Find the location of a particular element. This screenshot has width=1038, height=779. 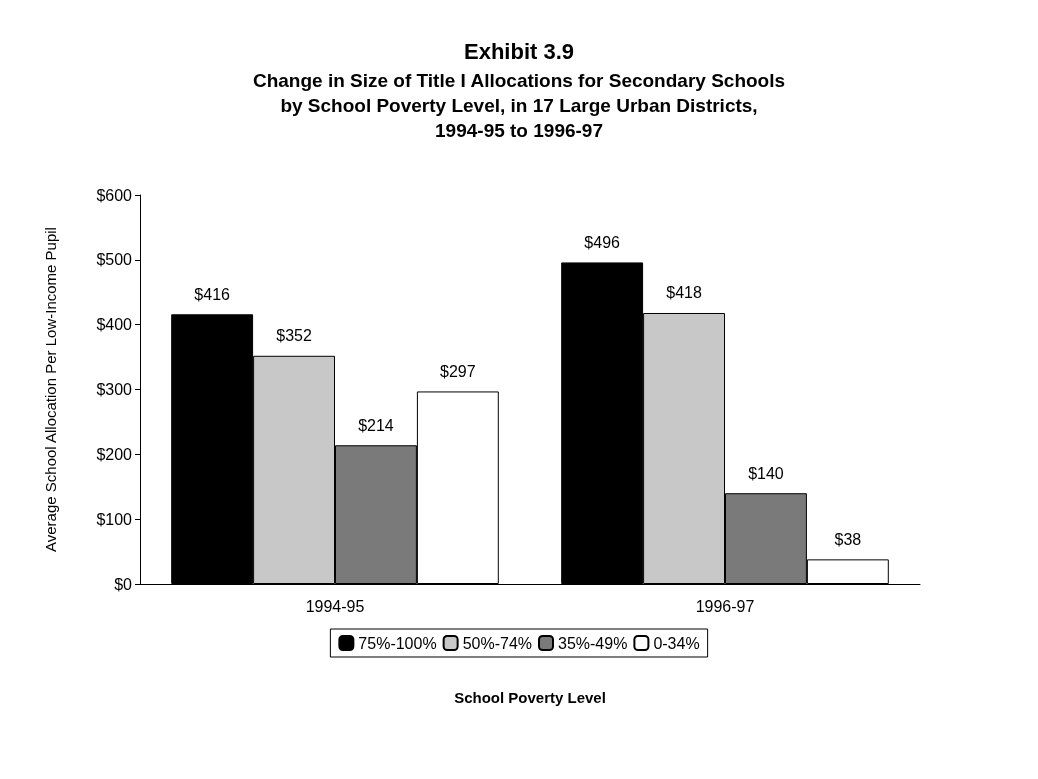

x-tick-label: 1996-97 is located at coordinates (725, 606).